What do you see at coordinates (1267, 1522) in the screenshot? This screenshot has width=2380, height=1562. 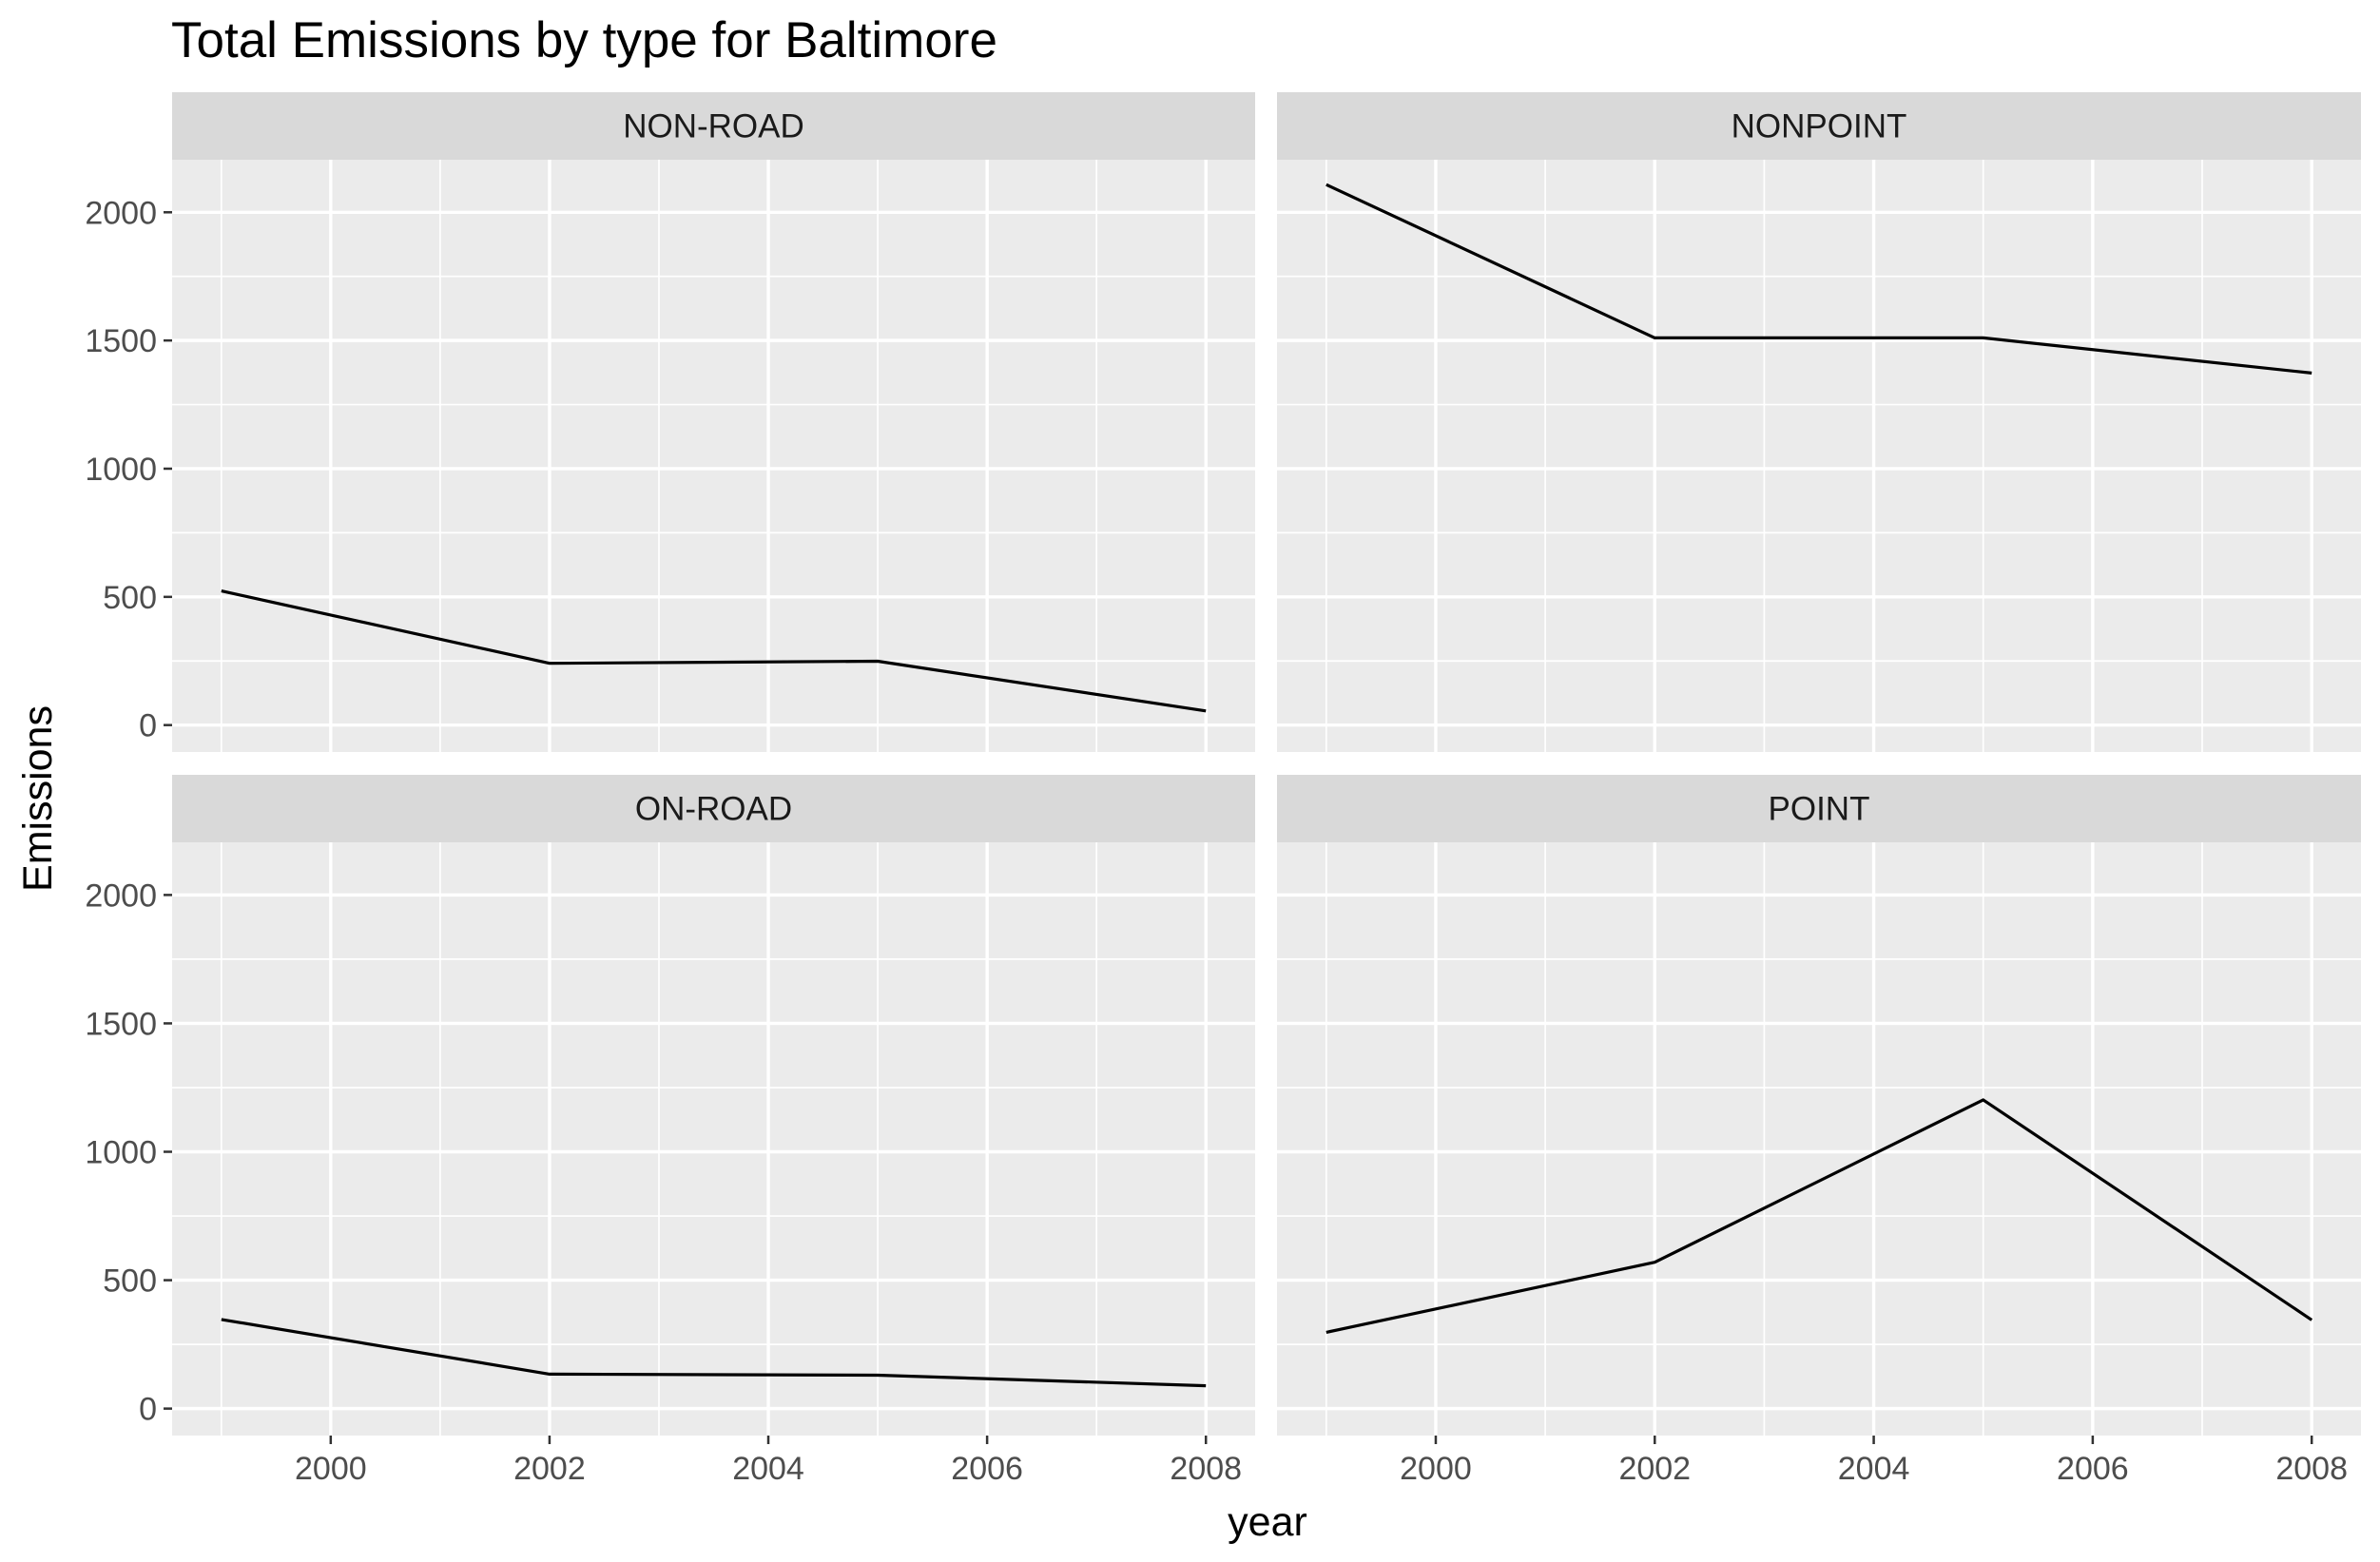 I see `x-axis-title: year` at bounding box center [1267, 1522].